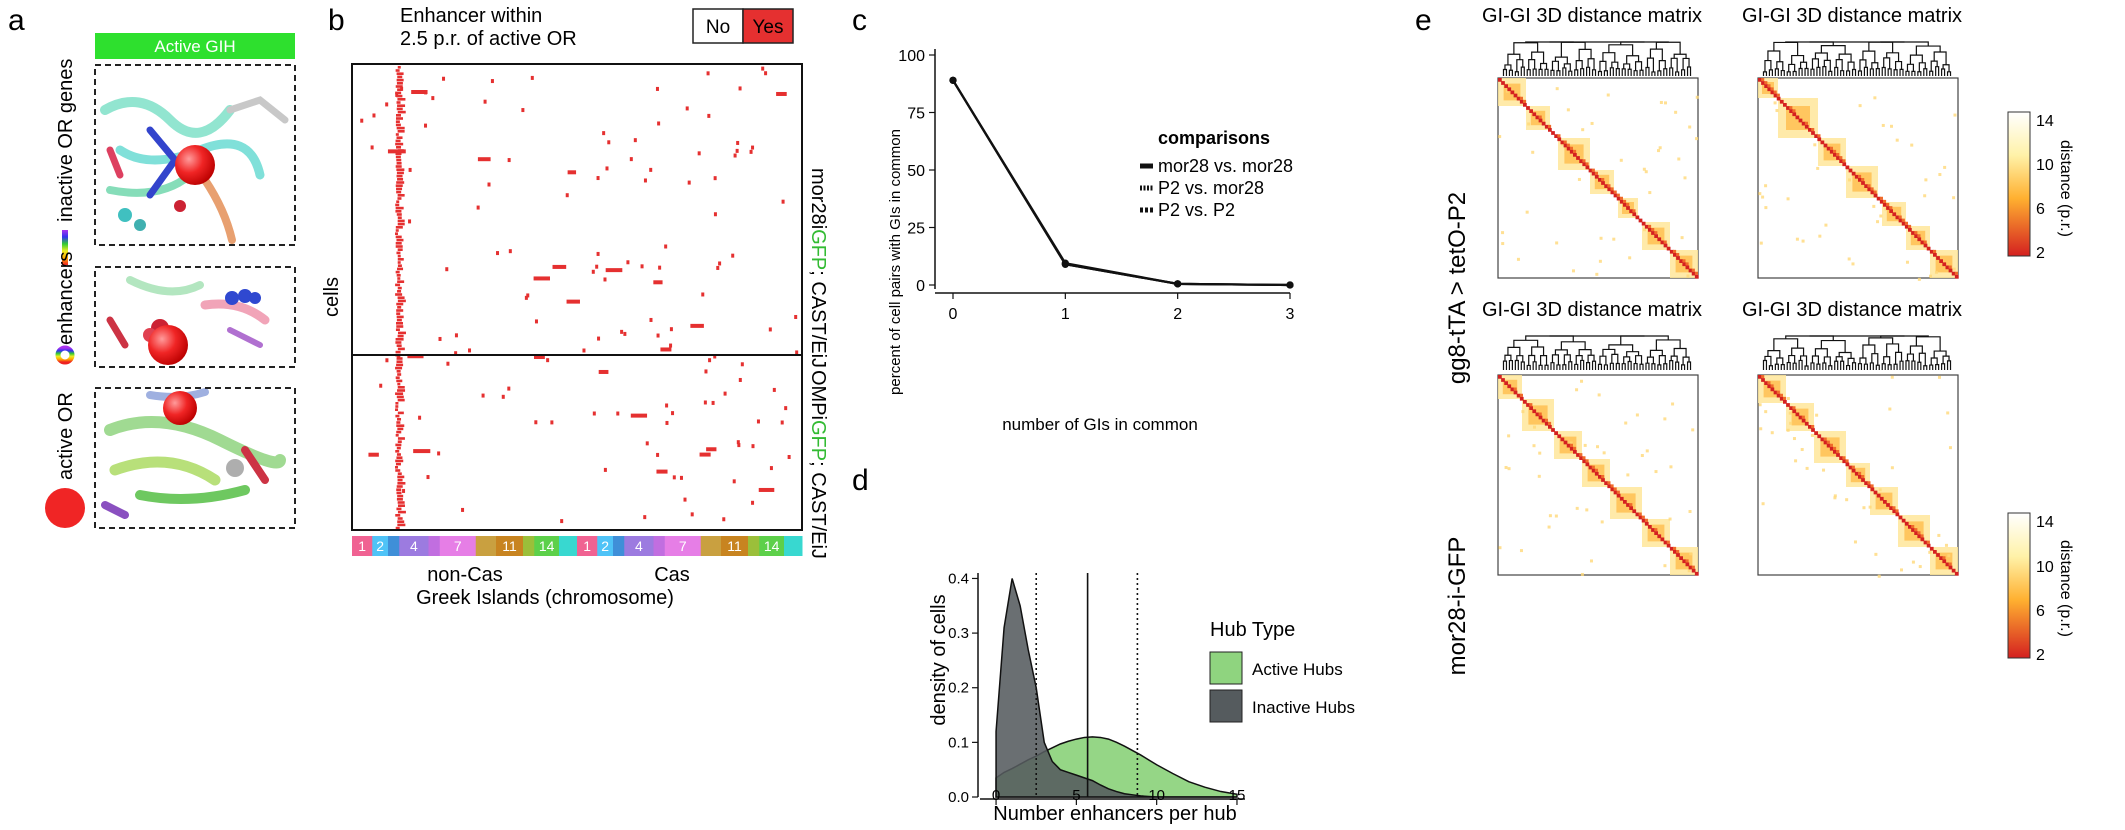 The image size is (2125, 830). I want to click on legend-active-hubs-swatch, so click(1226, 668).